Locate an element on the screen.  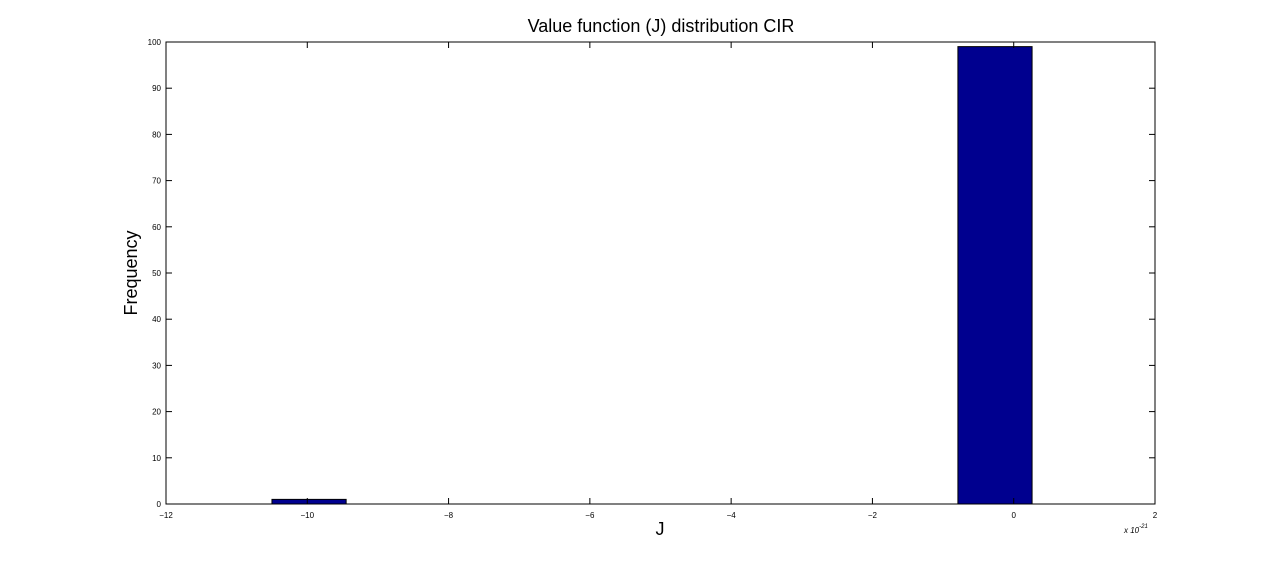
x-axis-multiplier-exponent: -21 is located at coordinates (1143, 527).